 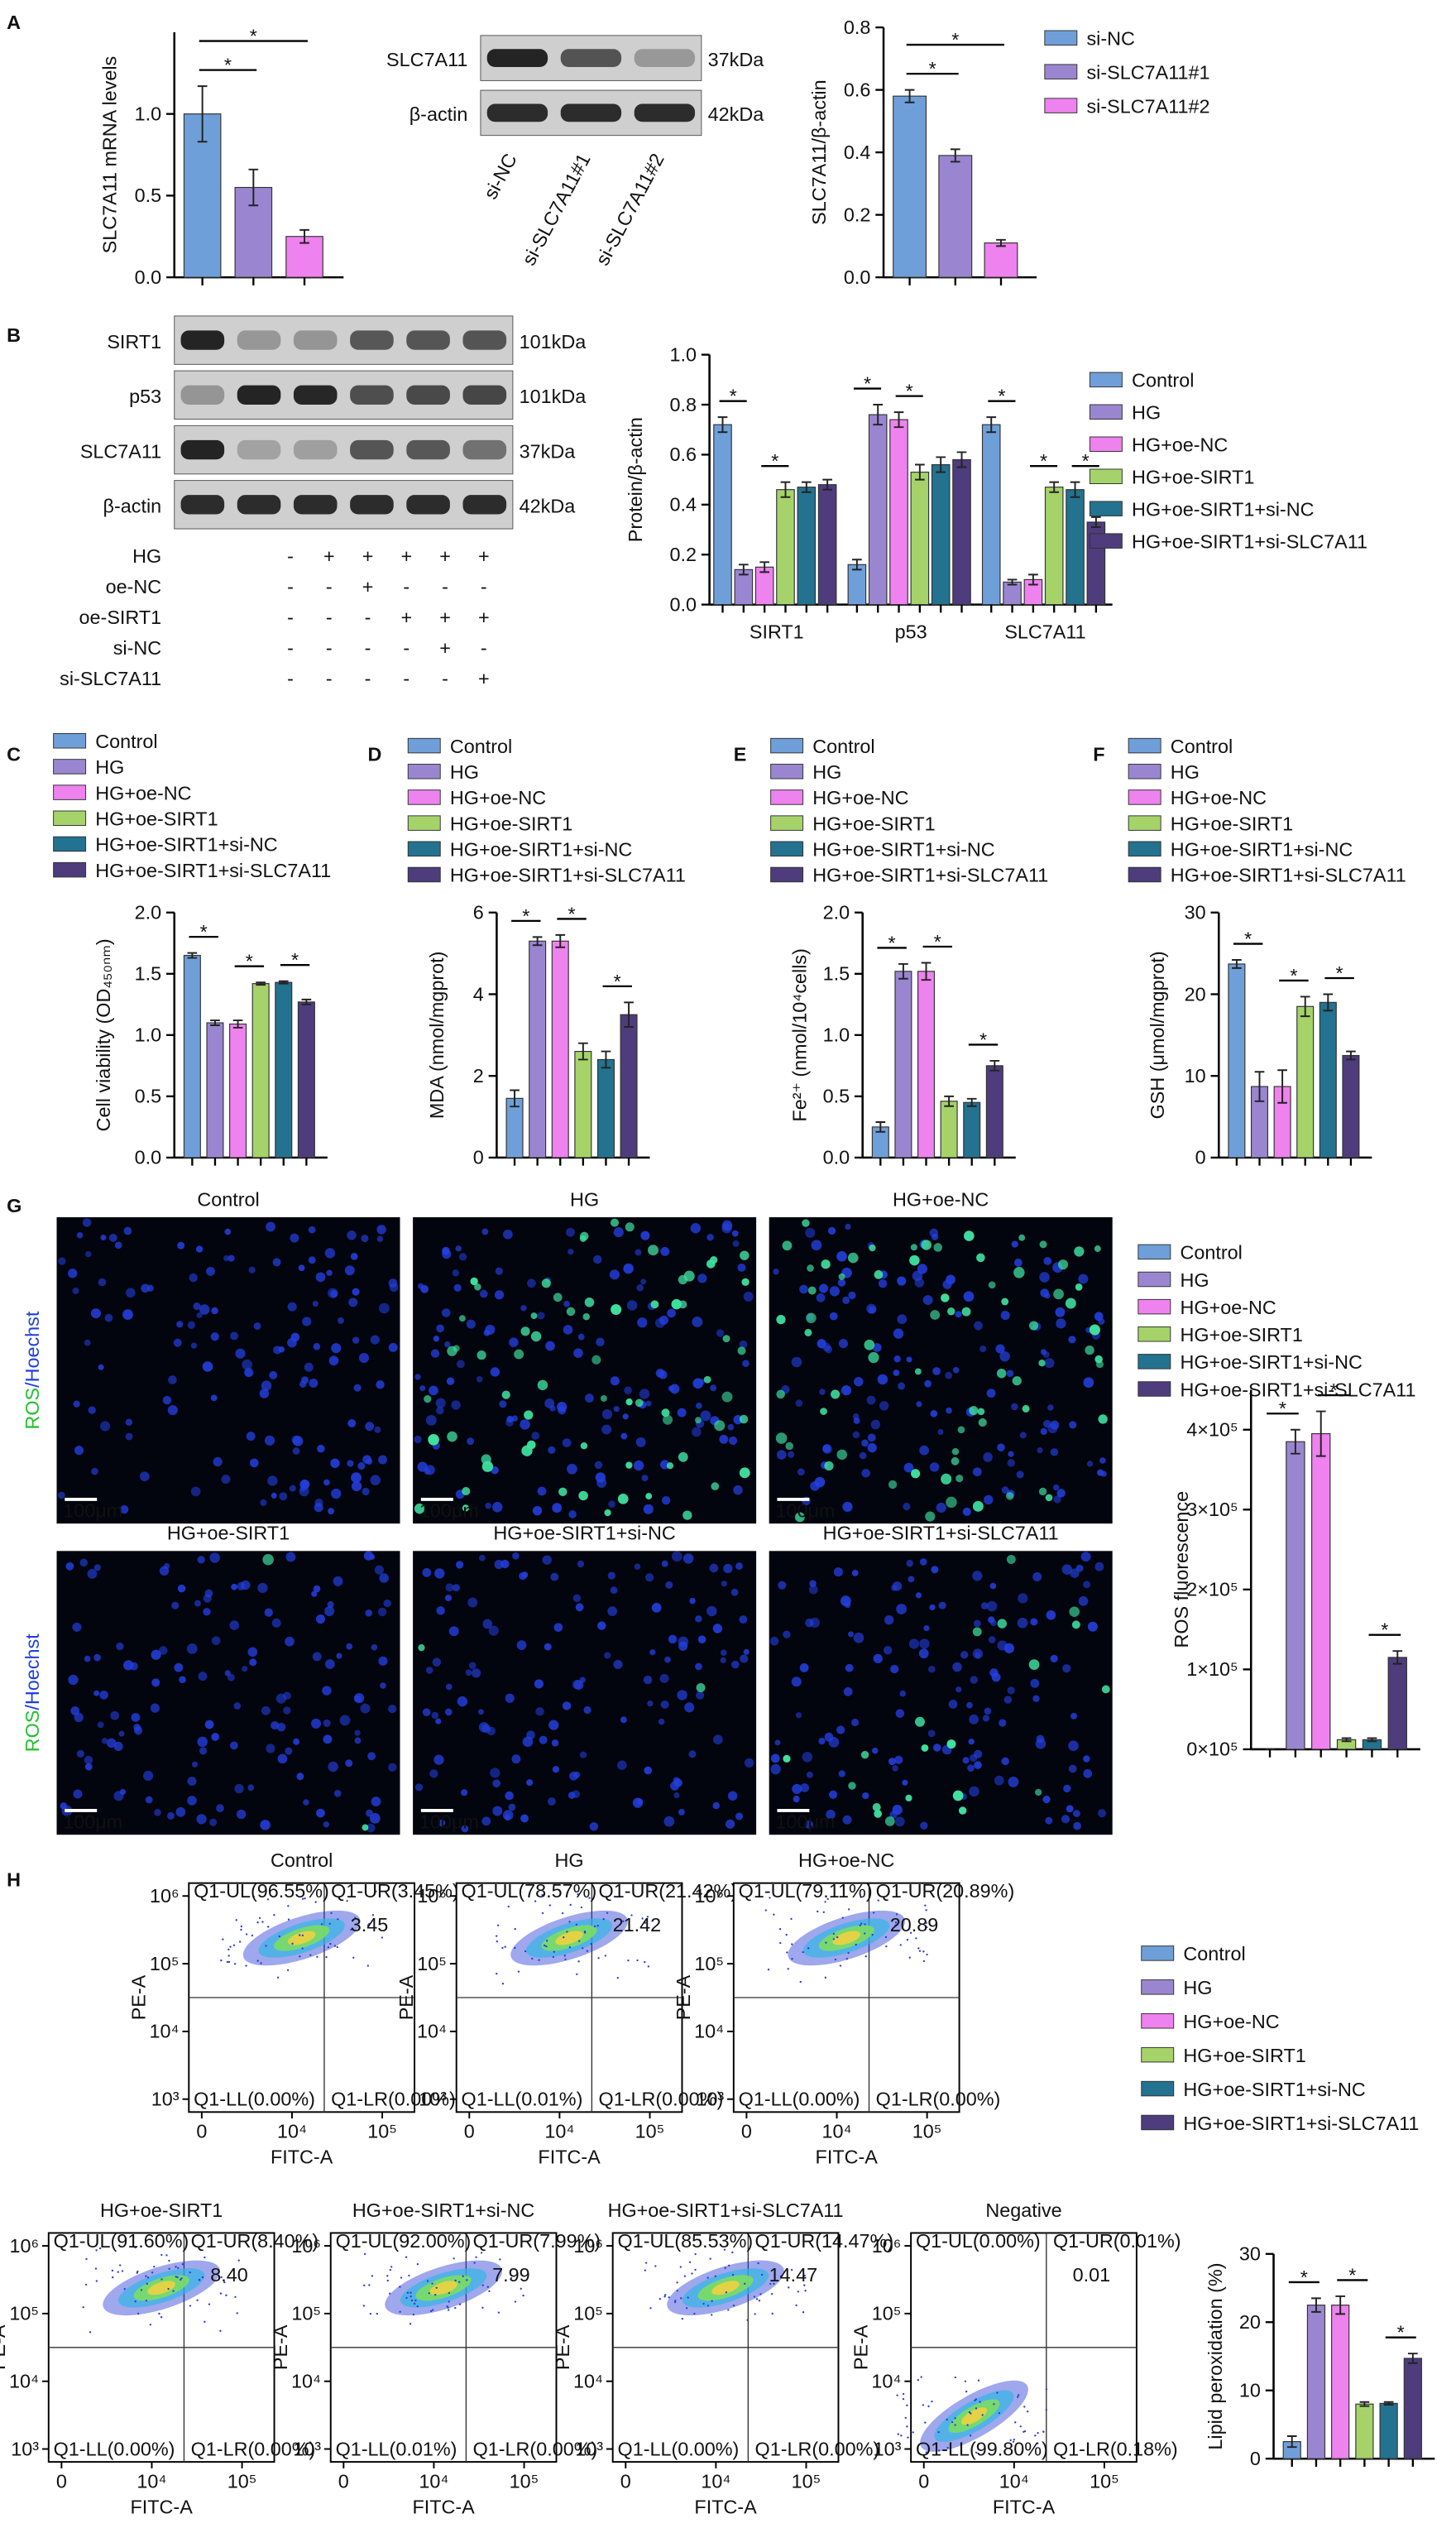 I want to click on blot-kda: 42kDa, so click(x=548, y=506).